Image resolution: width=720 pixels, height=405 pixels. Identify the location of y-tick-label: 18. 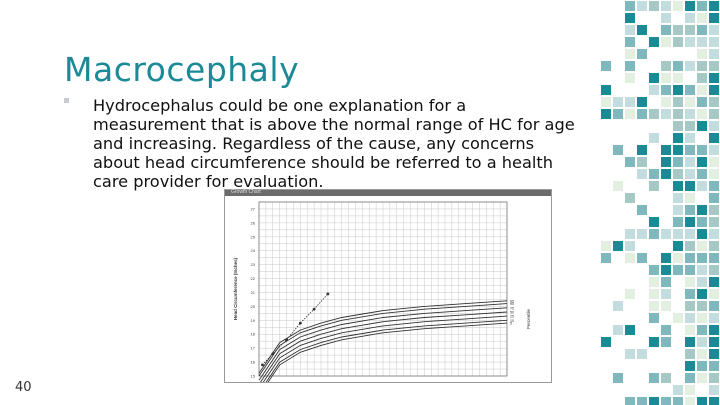
(253, 334).